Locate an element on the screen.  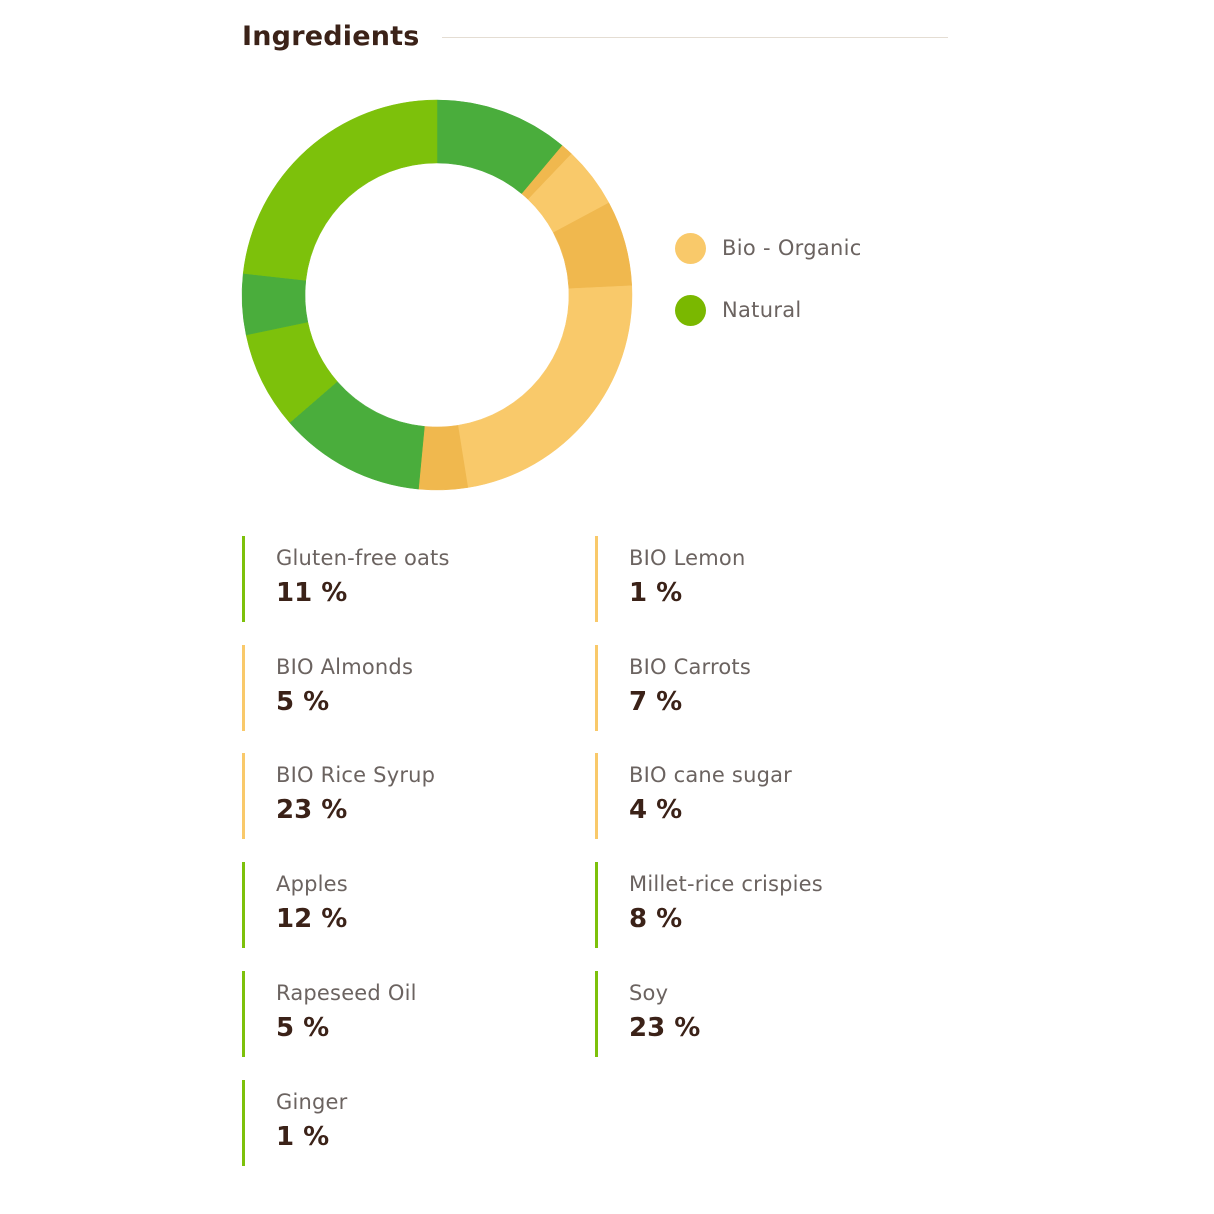
ingredient-item: Rapeseed Oil 5 % is located at coordinates (412, 1014).